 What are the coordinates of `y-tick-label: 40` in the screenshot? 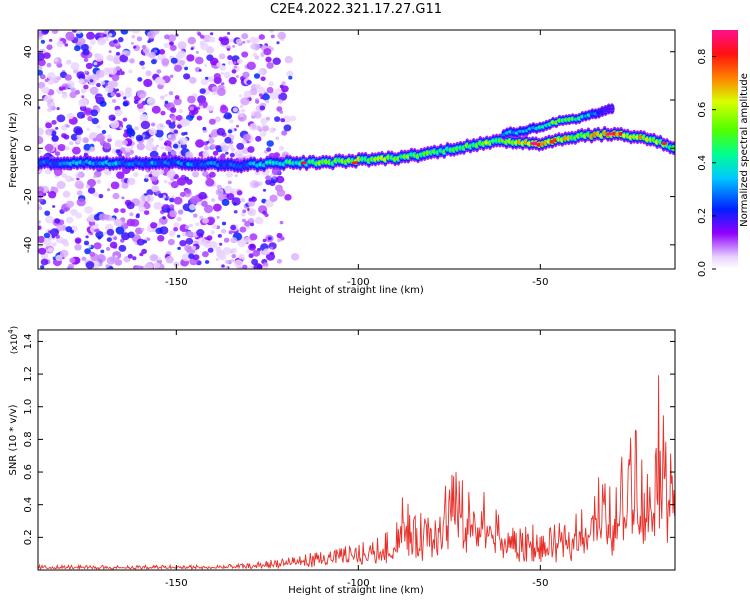 It's located at (28, 51).